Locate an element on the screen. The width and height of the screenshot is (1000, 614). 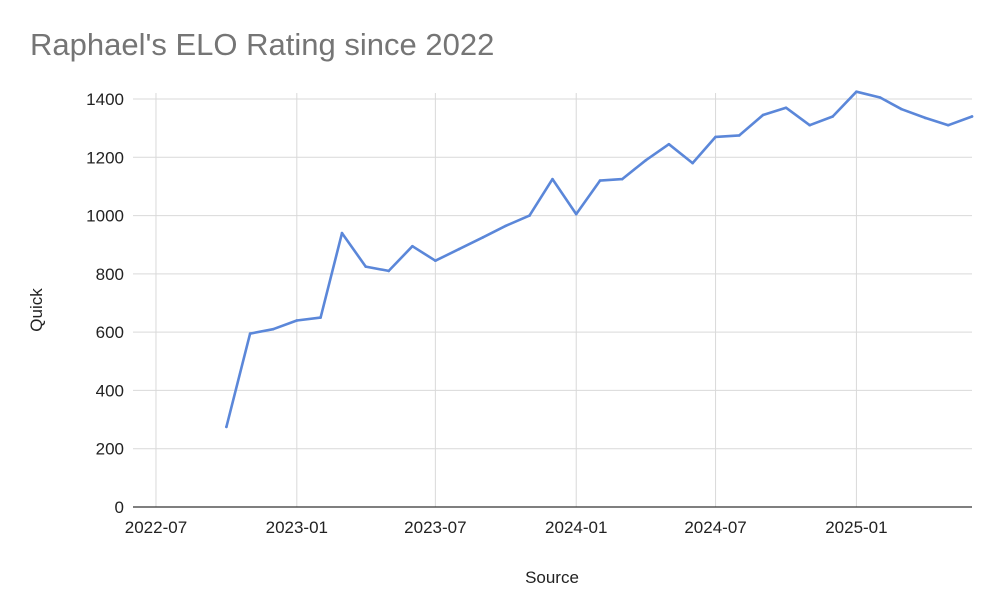
x-axis-title: Source is located at coordinates (552, 577).